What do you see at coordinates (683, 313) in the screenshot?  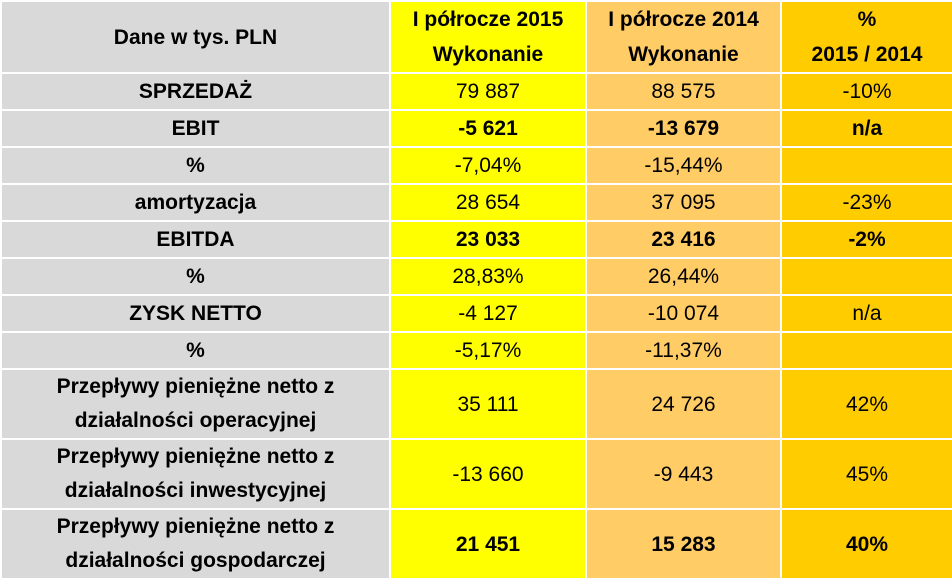 I see `value-2014: -10 074` at bounding box center [683, 313].